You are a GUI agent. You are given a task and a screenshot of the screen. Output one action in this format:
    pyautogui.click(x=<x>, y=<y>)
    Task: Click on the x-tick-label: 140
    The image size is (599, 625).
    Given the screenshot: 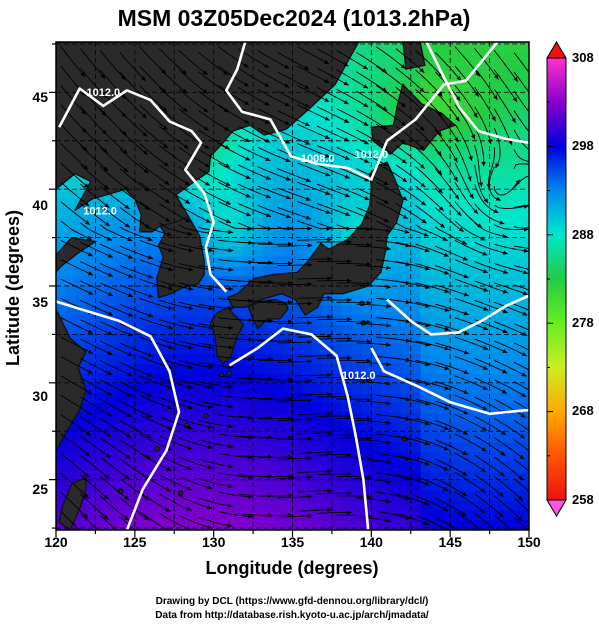 What is the action you would take?
    pyautogui.click(x=372, y=542)
    